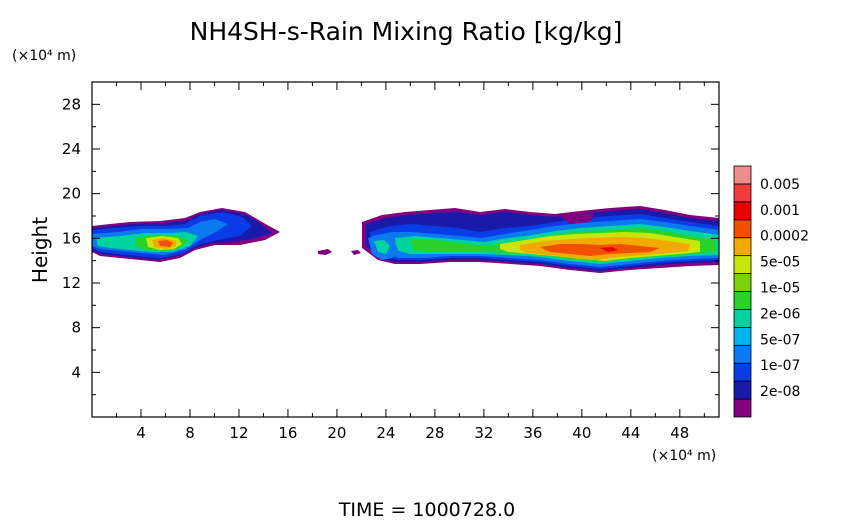 This screenshot has width=854, height=523. I want to click on colorbar-label: 1e-07, so click(780, 366).